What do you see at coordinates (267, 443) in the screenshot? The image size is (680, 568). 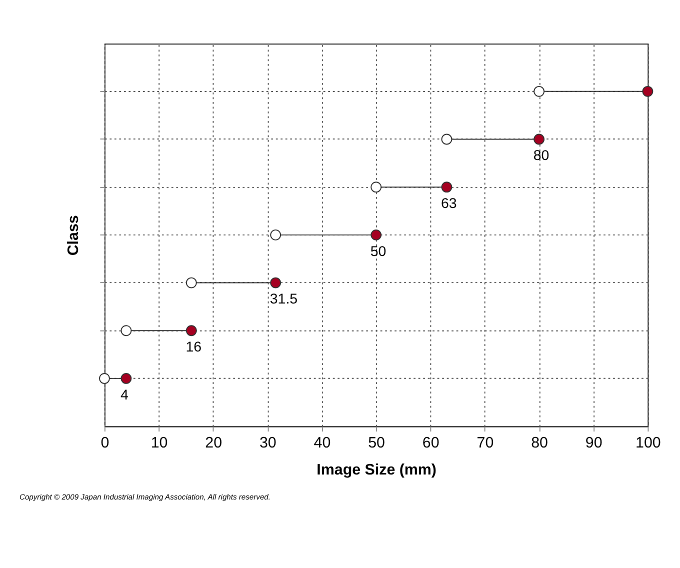 I see `x-tick-label: 30` at bounding box center [267, 443].